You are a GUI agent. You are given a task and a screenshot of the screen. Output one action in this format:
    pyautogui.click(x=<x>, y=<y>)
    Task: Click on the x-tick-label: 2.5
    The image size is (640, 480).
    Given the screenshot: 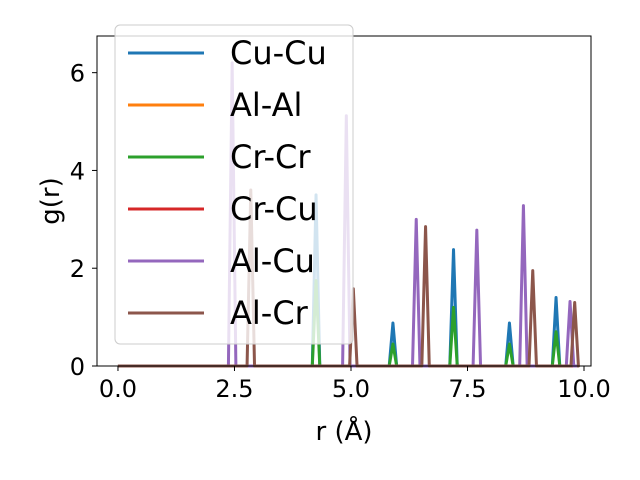 What is the action you would take?
    pyautogui.click(x=234, y=389)
    